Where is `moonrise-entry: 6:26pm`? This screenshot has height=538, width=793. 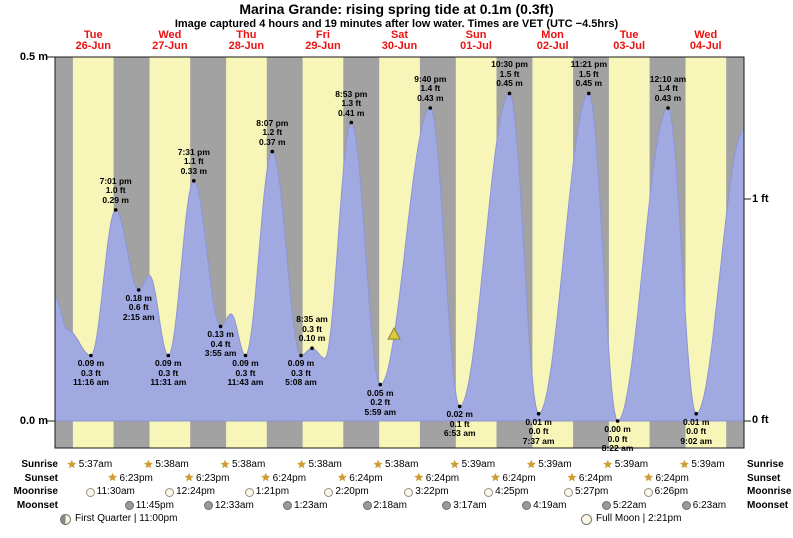 moonrise-entry: 6:26pm is located at coordinates (665, 492).